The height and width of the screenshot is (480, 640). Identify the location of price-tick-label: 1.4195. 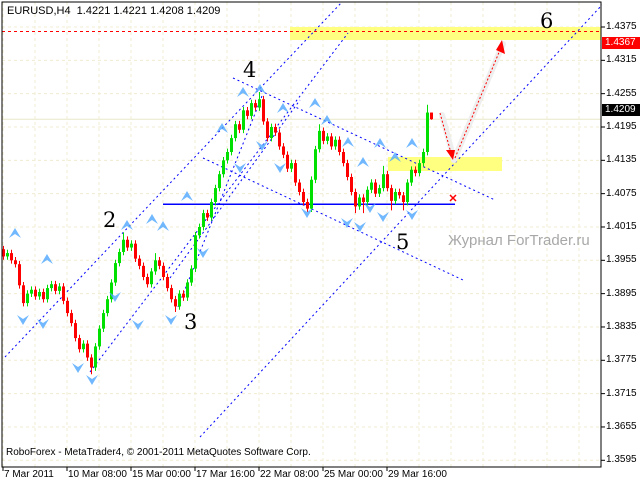
(621, 126).